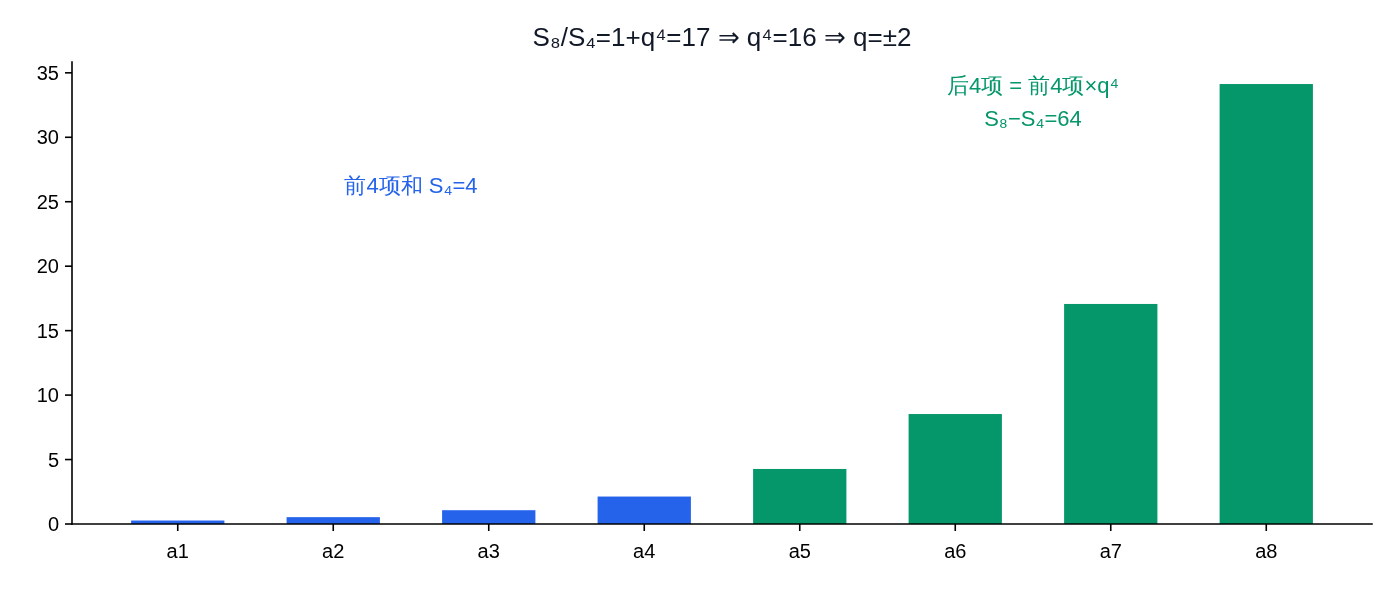  I want to click on x-tick-label: a5, so click(799, 551).